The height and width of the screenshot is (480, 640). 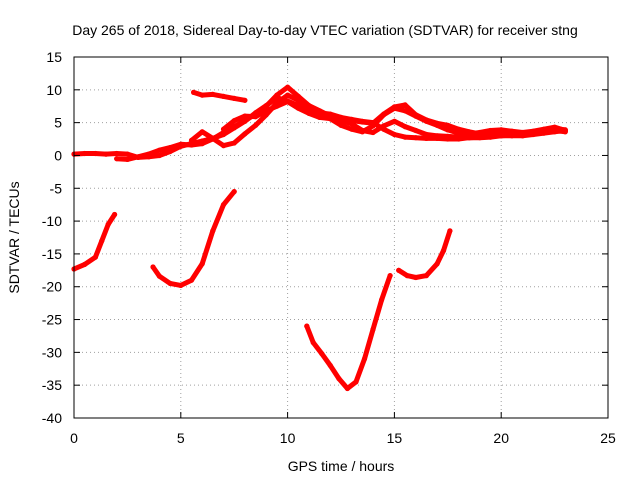 I want to click on x-axis-label: GPS time / hours, so click(x=341, y=466).